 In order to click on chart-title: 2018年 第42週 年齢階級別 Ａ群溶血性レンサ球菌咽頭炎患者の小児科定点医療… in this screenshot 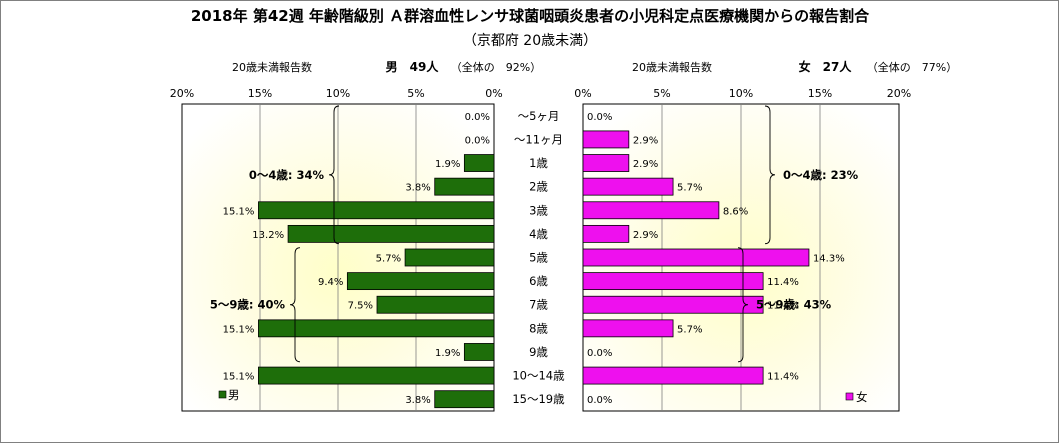, I will do `click(530, 16)`.